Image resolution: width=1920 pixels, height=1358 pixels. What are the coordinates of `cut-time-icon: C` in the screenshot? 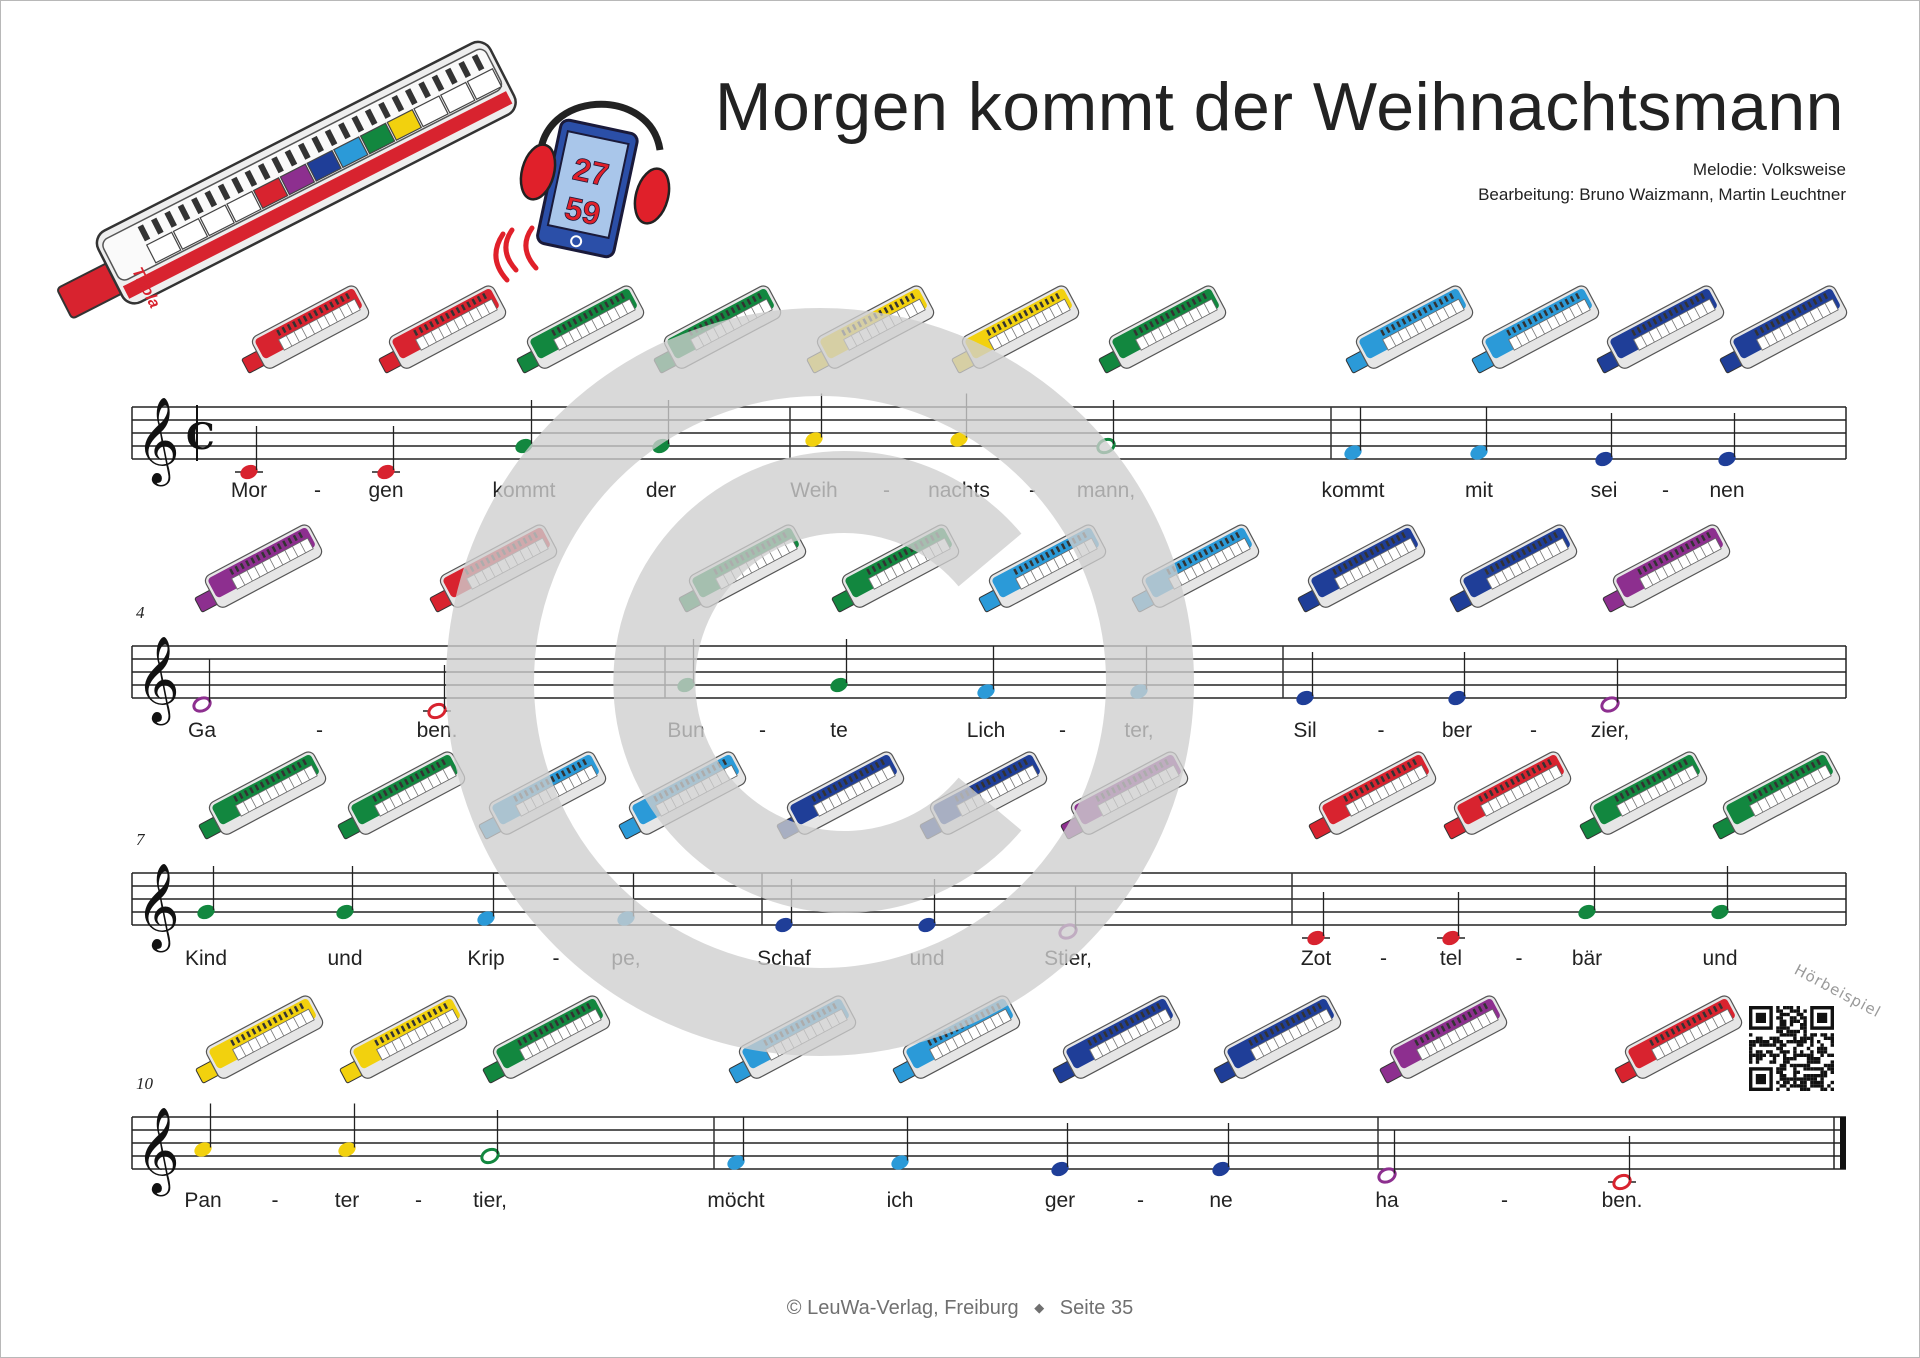 It's located at (200, 437).